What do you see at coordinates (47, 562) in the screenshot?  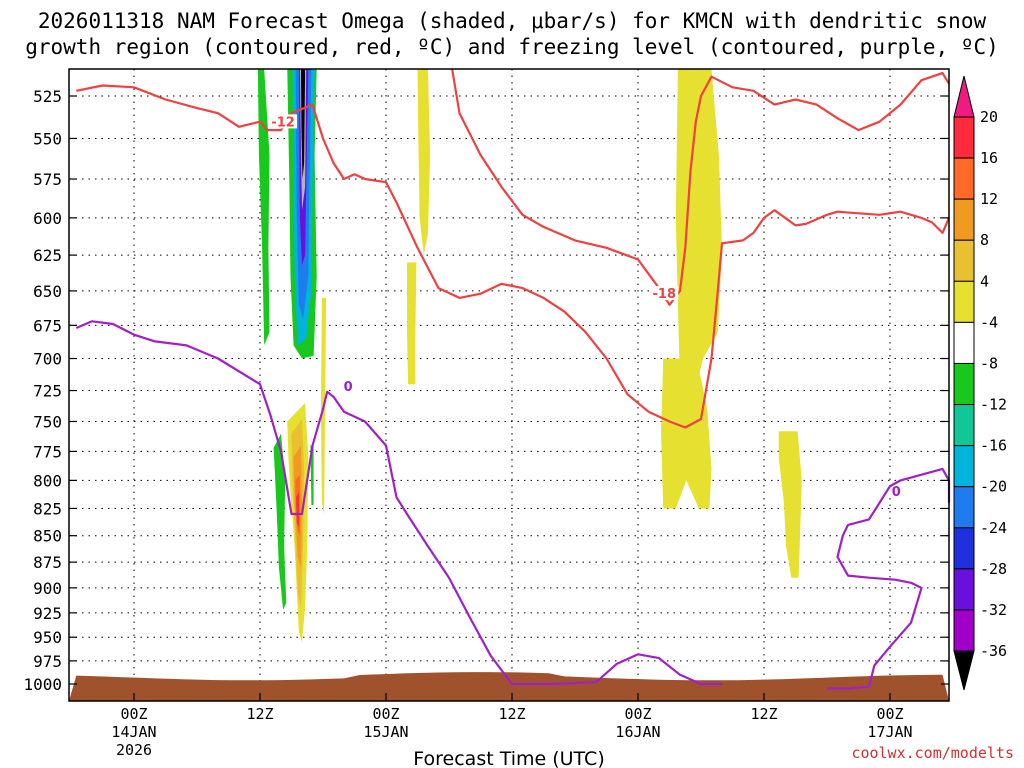 I see `y-tick-label: 875` at bounding box center [47, 562].